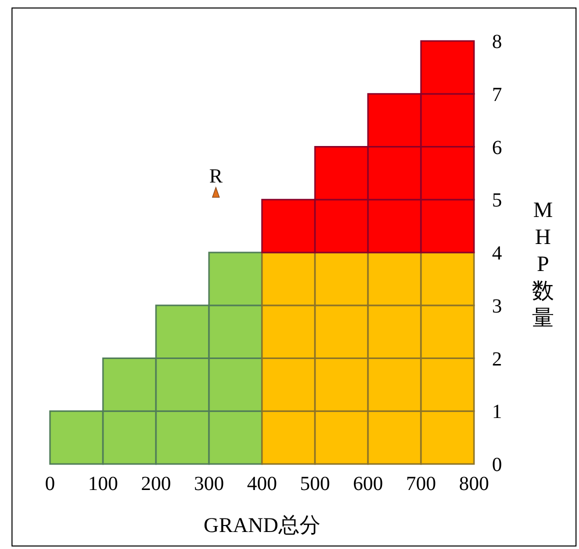 The image size is (579, 549). I want to click on x-tick-label: 500, so click(315, 484).